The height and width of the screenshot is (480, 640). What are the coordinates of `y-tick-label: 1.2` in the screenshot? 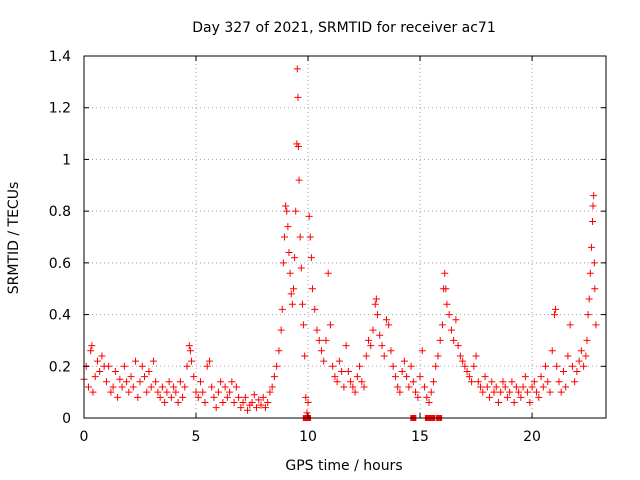 It's located at (60, 109).